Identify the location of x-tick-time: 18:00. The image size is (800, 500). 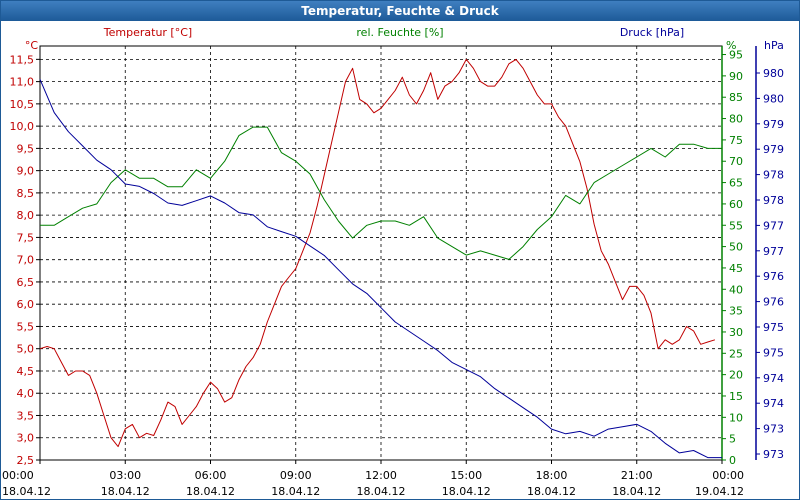
(552, 475).